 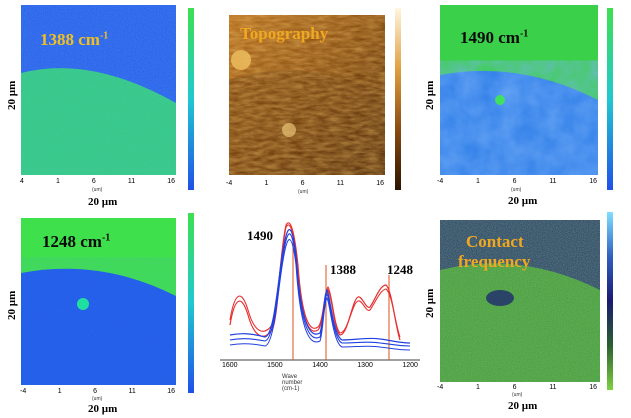 I want to click on colorbar-topography, so click(x=398, y=99).